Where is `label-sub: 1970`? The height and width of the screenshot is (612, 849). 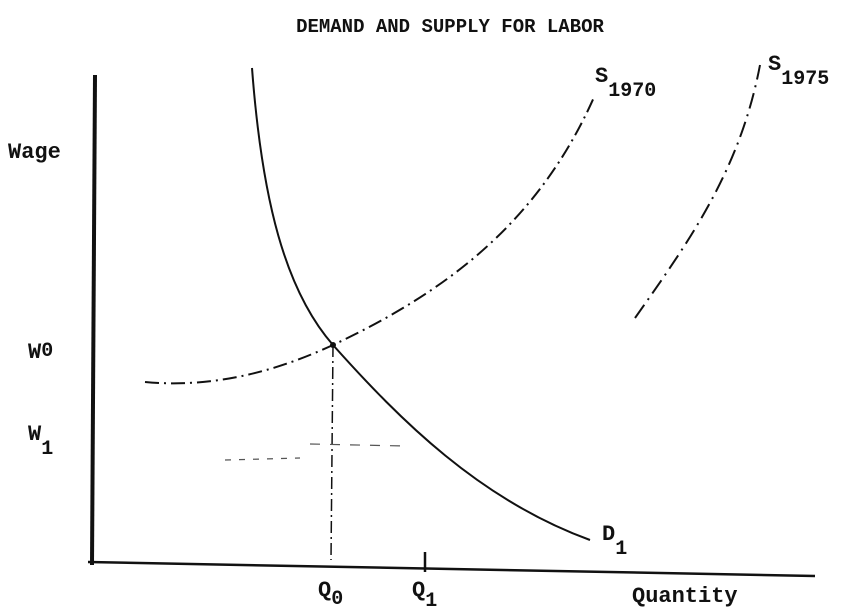
label-sub: 1970 is located at coordinates (632, 91).